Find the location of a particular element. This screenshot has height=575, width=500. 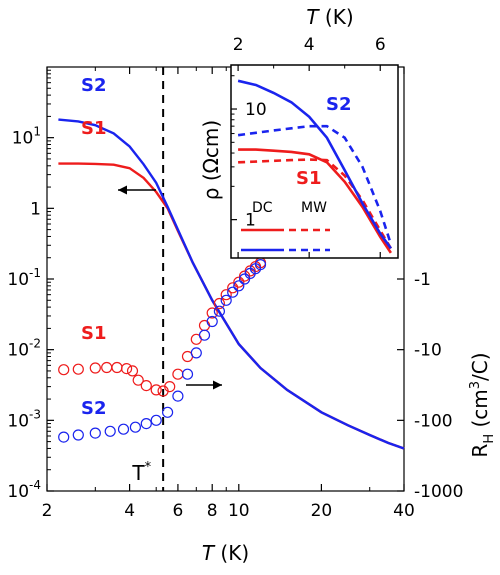

inset-curve-s1-mw is located at coordinates (315, 204).